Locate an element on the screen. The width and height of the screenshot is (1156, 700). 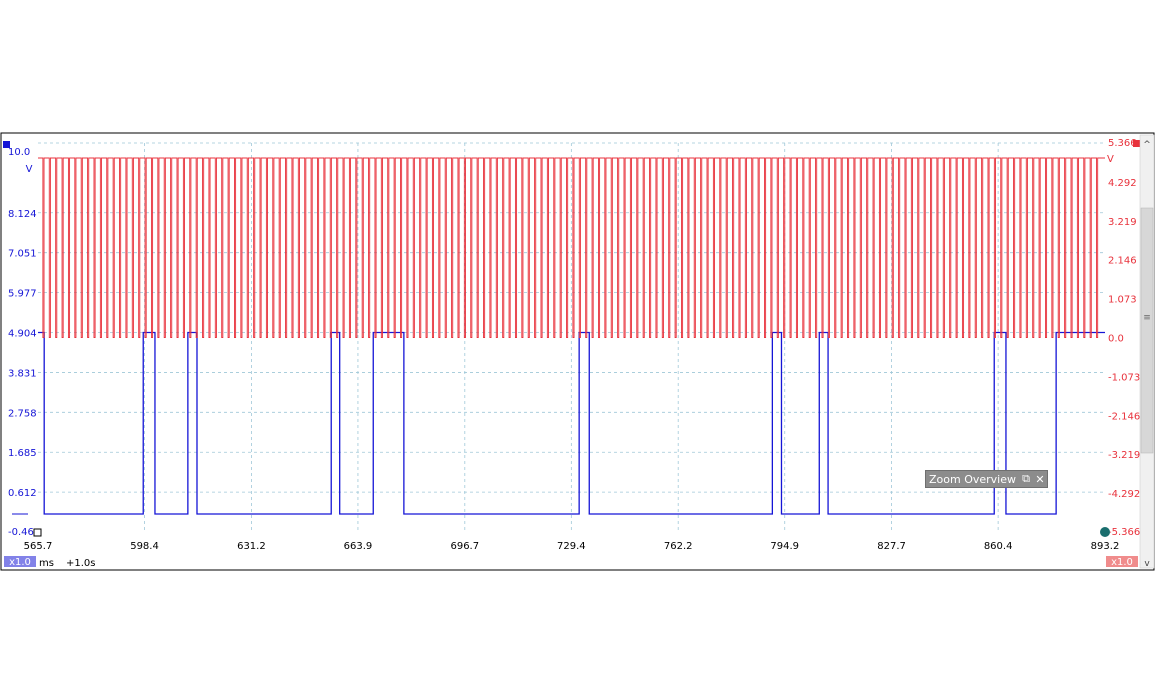
right-tick-label: 4.292 is located at coordinates (1122, 183).